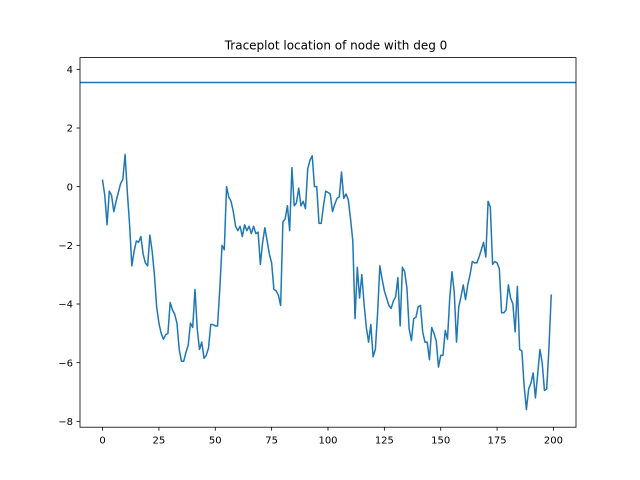 This screenshot has width=640, height=480. I want to click on x-tick-label: 125, so click(384, 441).